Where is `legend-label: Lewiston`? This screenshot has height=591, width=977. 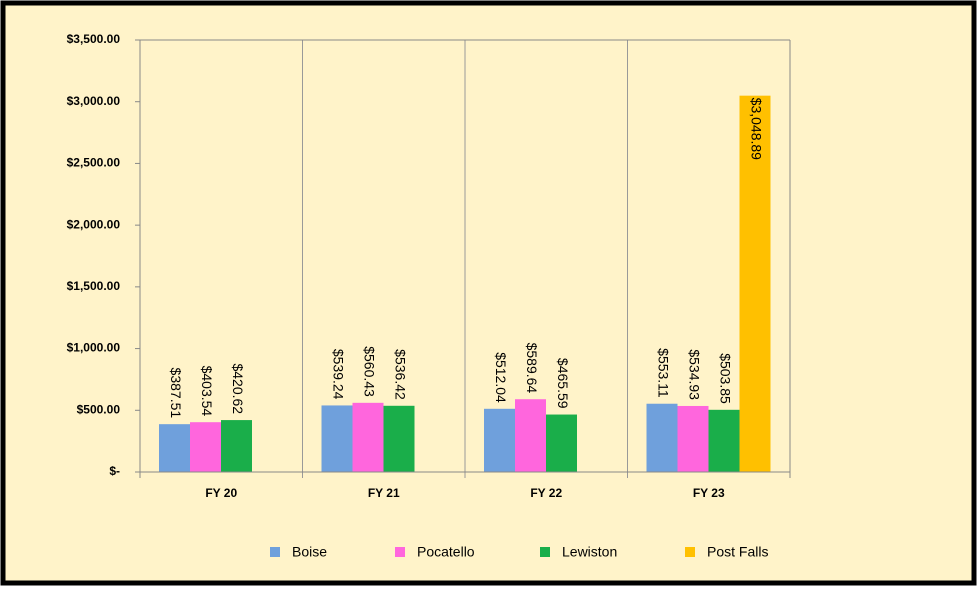 legend-label: Lewiston is located at coordinates (589, 552).